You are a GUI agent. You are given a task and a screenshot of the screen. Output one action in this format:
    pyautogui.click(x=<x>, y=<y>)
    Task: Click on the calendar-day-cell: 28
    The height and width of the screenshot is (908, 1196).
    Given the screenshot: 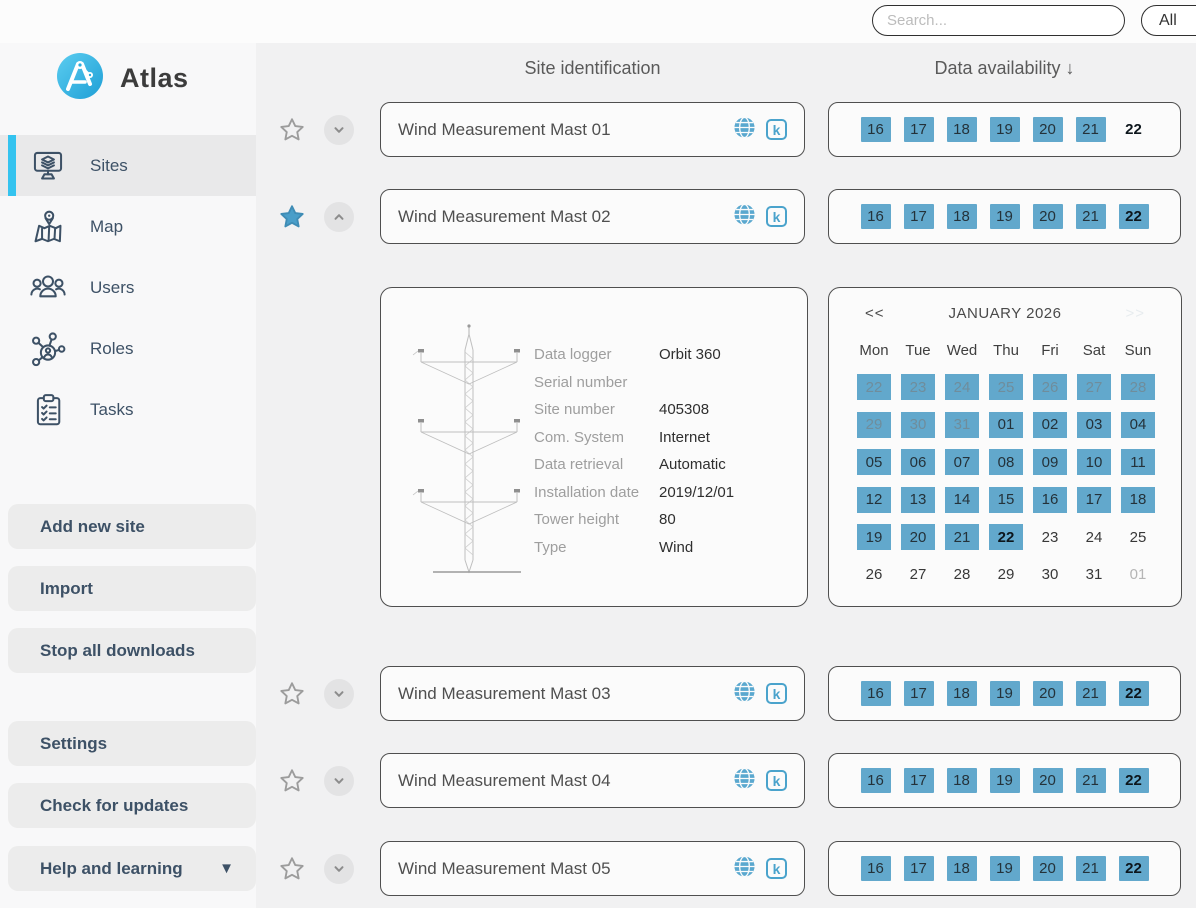 What is the action you would take?
    pyautogui.click(x=1138, y=387)
    